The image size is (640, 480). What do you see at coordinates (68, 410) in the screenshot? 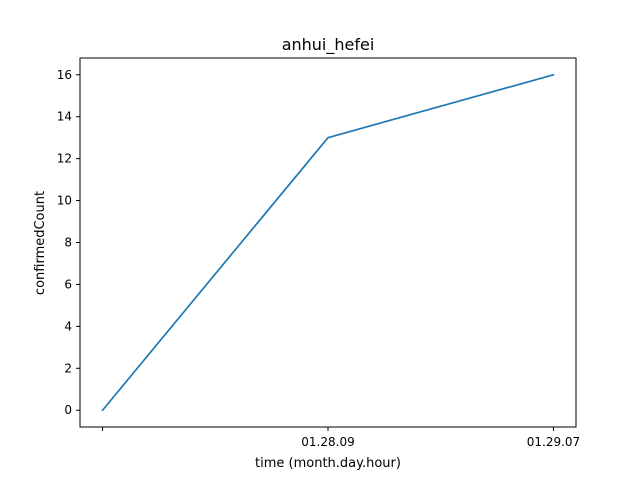
I see `y-tick-label: 0` at bounding box center [68, 410].